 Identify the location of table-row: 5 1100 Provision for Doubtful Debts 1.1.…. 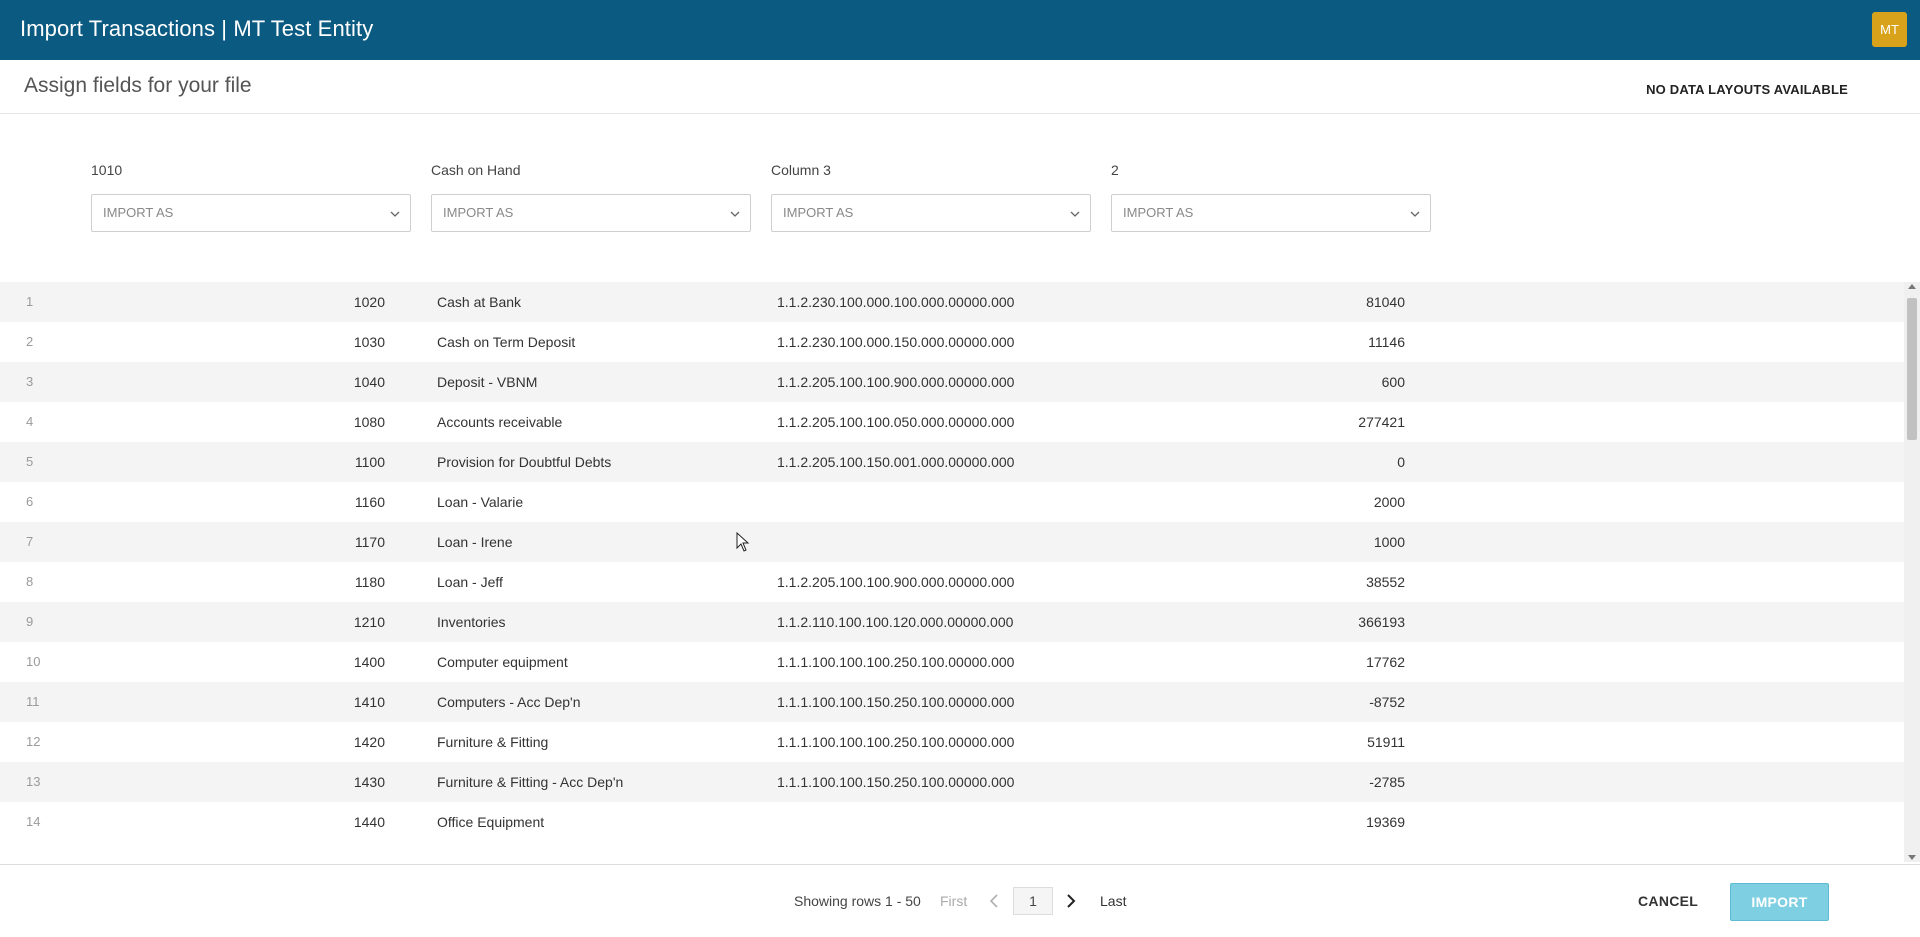
(952, 462).